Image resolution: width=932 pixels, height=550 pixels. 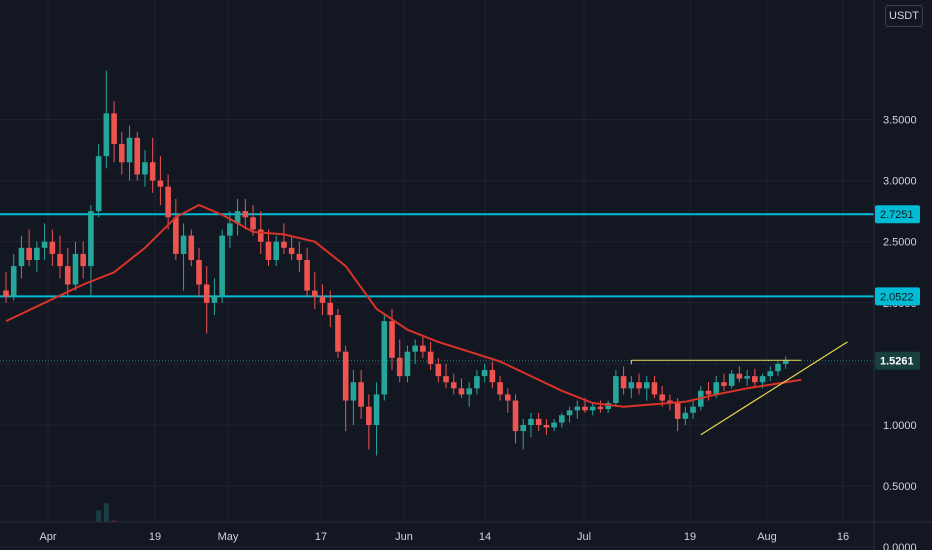 What do you see at coordinates (485, 537) in the screenshot?
I see `time-tick-label: 14` at bounding box center [485, 537].